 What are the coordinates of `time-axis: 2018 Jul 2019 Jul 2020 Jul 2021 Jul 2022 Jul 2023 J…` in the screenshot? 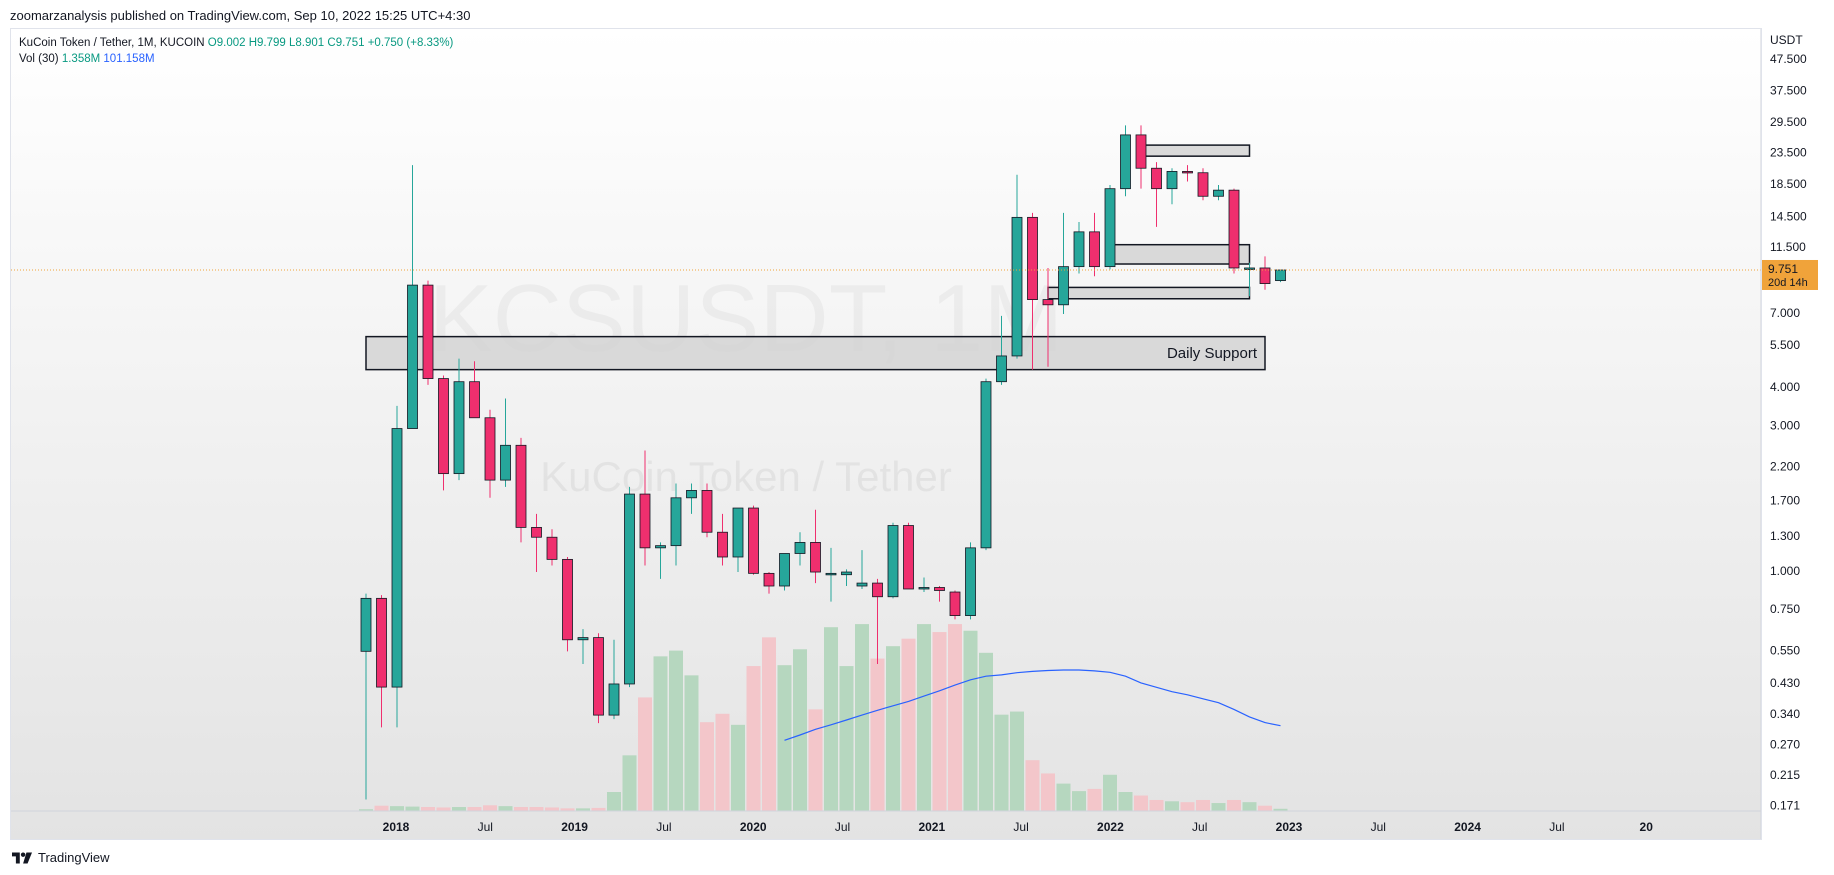 It's located at (1018, 827).